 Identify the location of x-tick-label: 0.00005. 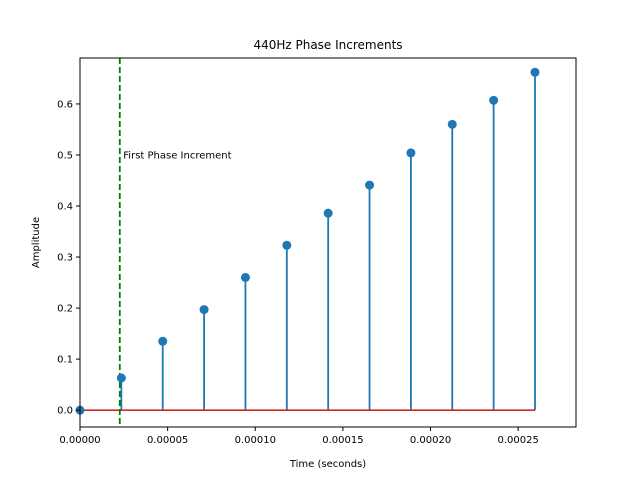
(167, 440).